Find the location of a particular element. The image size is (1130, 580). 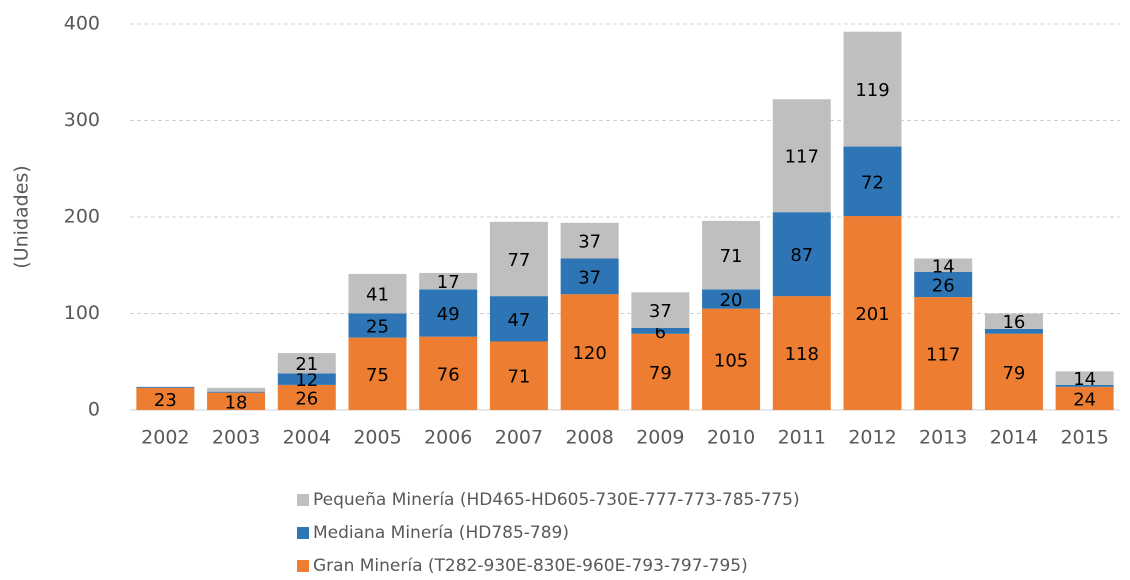

data-label: 105 is located at coordinates (731, 360).